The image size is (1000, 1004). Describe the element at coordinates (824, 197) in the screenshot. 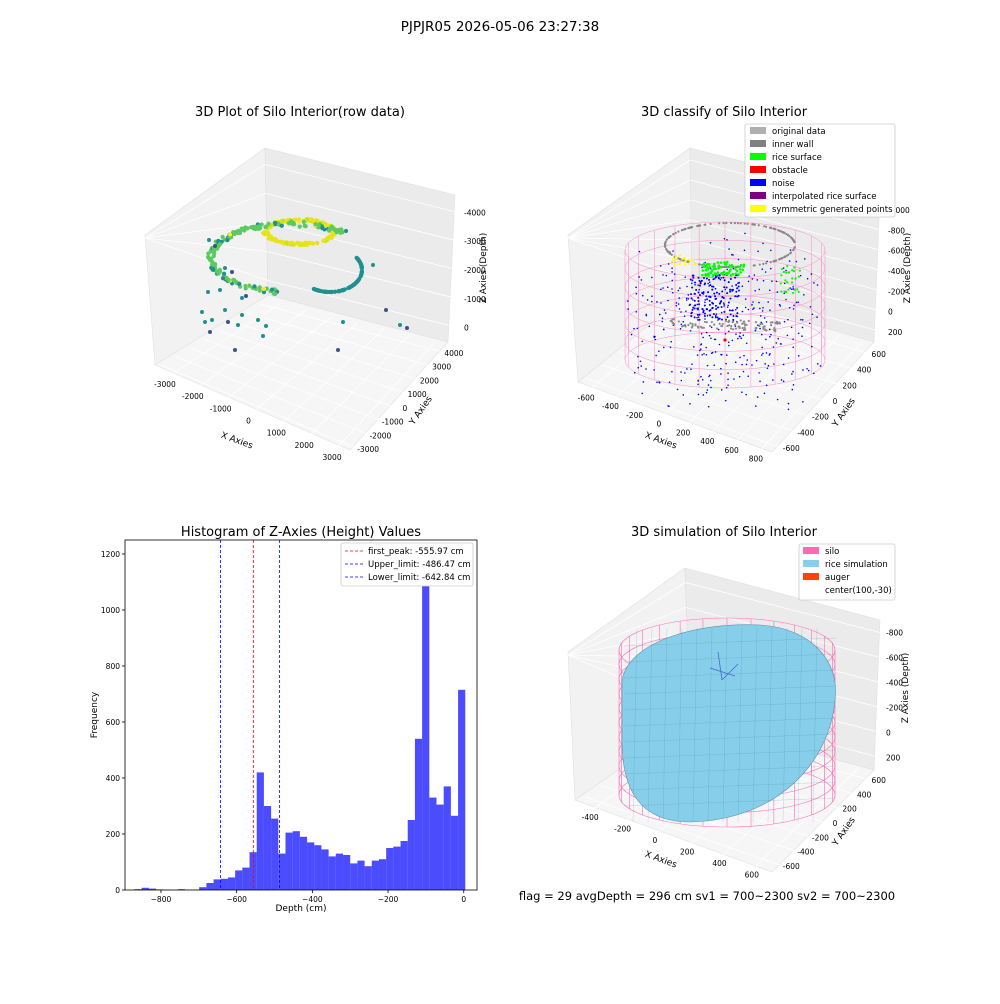

I see `legend-label: interpolated rice surface` at that location.